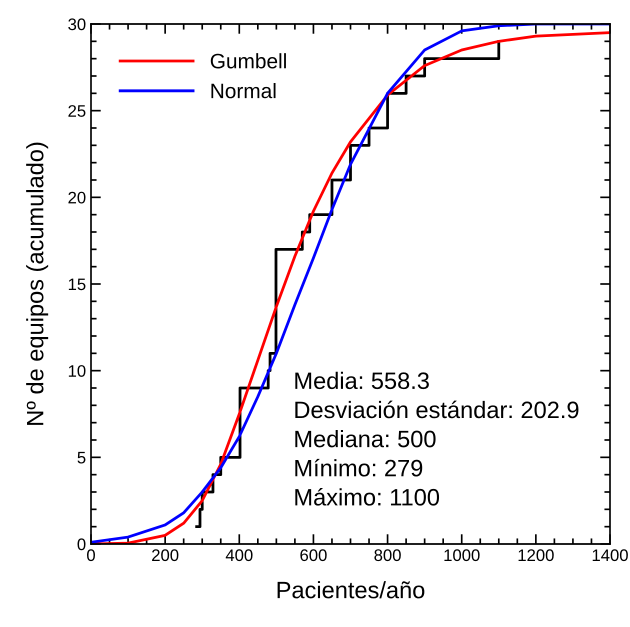 Image resolution: width=630 pixels, height=627 pixels. I want to click on x-tick-label: 1000, so click(462, 555).